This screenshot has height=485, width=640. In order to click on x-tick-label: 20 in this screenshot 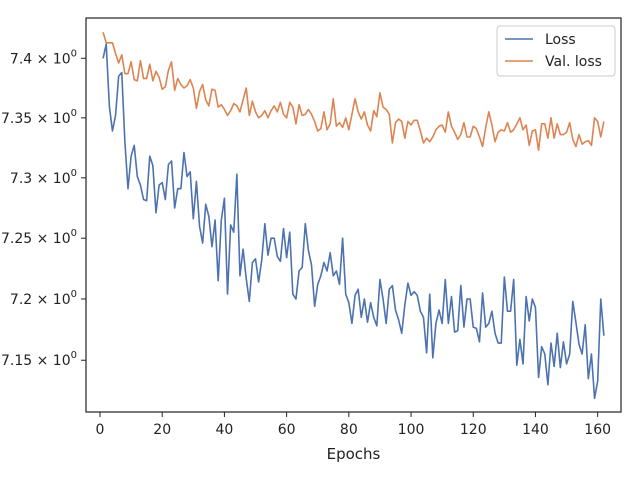, I will do `click(162, 430)`.